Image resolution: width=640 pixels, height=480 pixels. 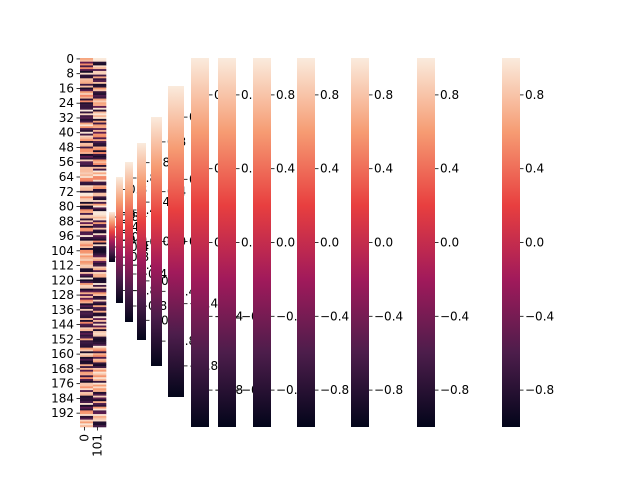 I want to click on y-tick-label: 128, so click(x=62, y=295).